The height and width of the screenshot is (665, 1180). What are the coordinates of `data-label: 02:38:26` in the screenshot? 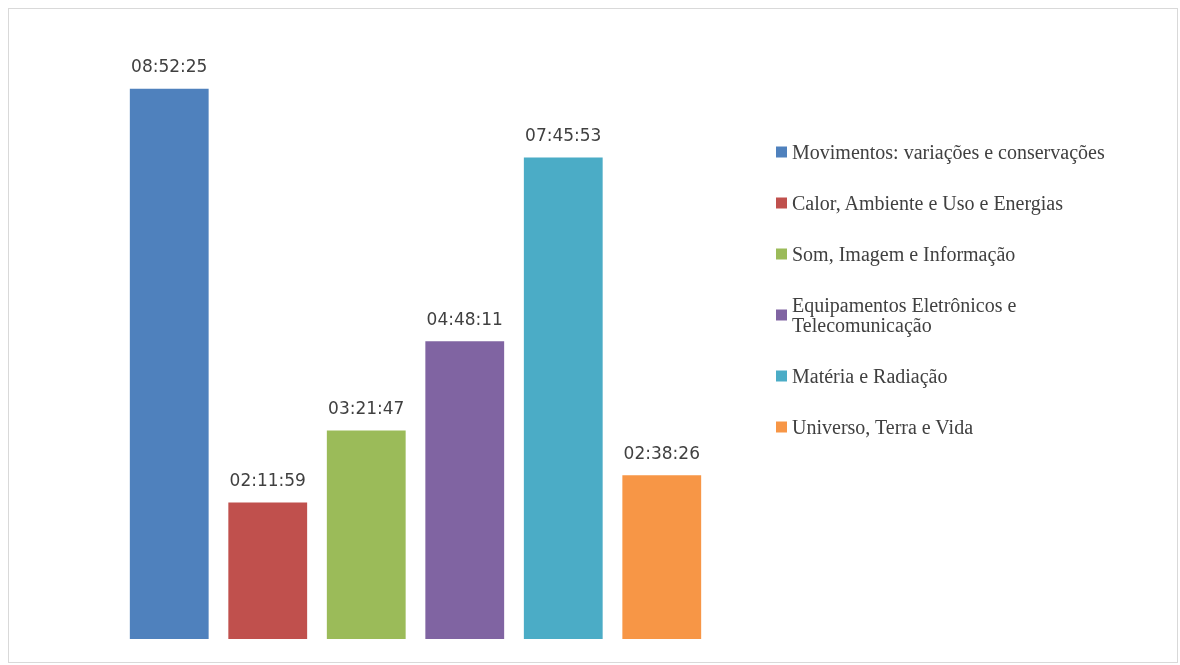 It's located at (661, 452).